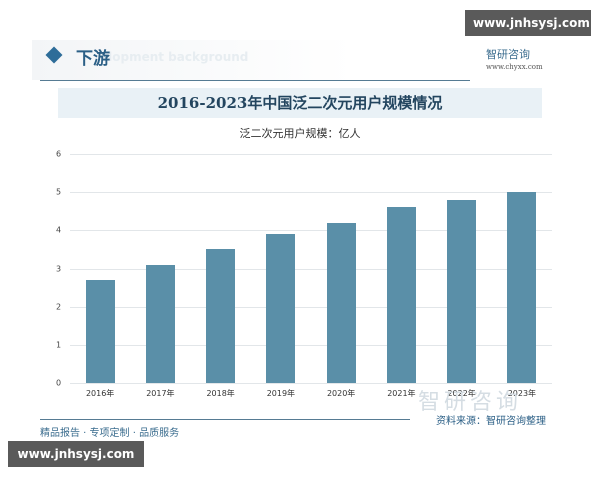 Image resolution: width=600 pixels, height=480 pixels. What do you see at coordinates (401, 393) in the screenshot?
I see `x-tick-label: 2021年` at bounding box center [401, 393].